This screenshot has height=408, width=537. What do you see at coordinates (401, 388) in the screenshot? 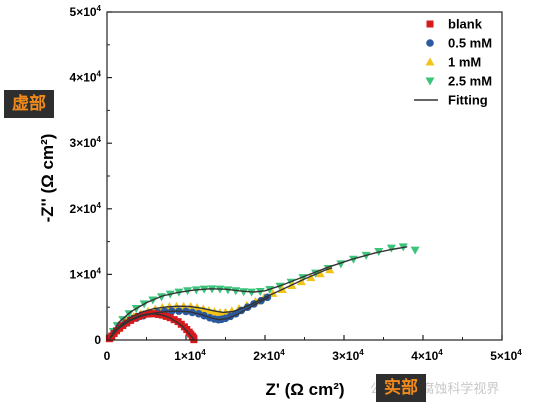
I see `real-part-tag: 实部` at bounding box center [401, 388].